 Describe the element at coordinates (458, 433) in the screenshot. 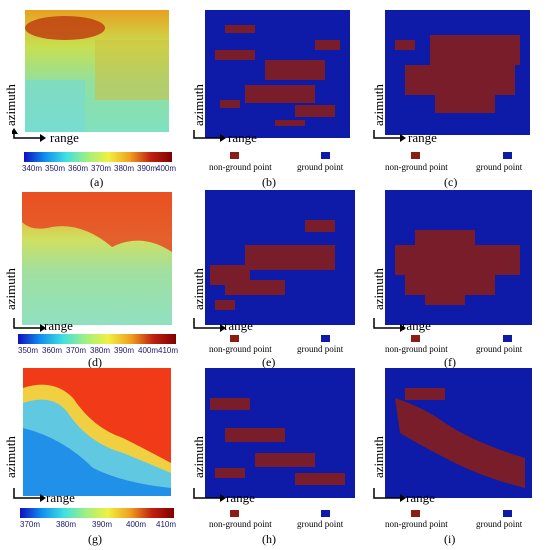

I see `classification-map-i` at that location.